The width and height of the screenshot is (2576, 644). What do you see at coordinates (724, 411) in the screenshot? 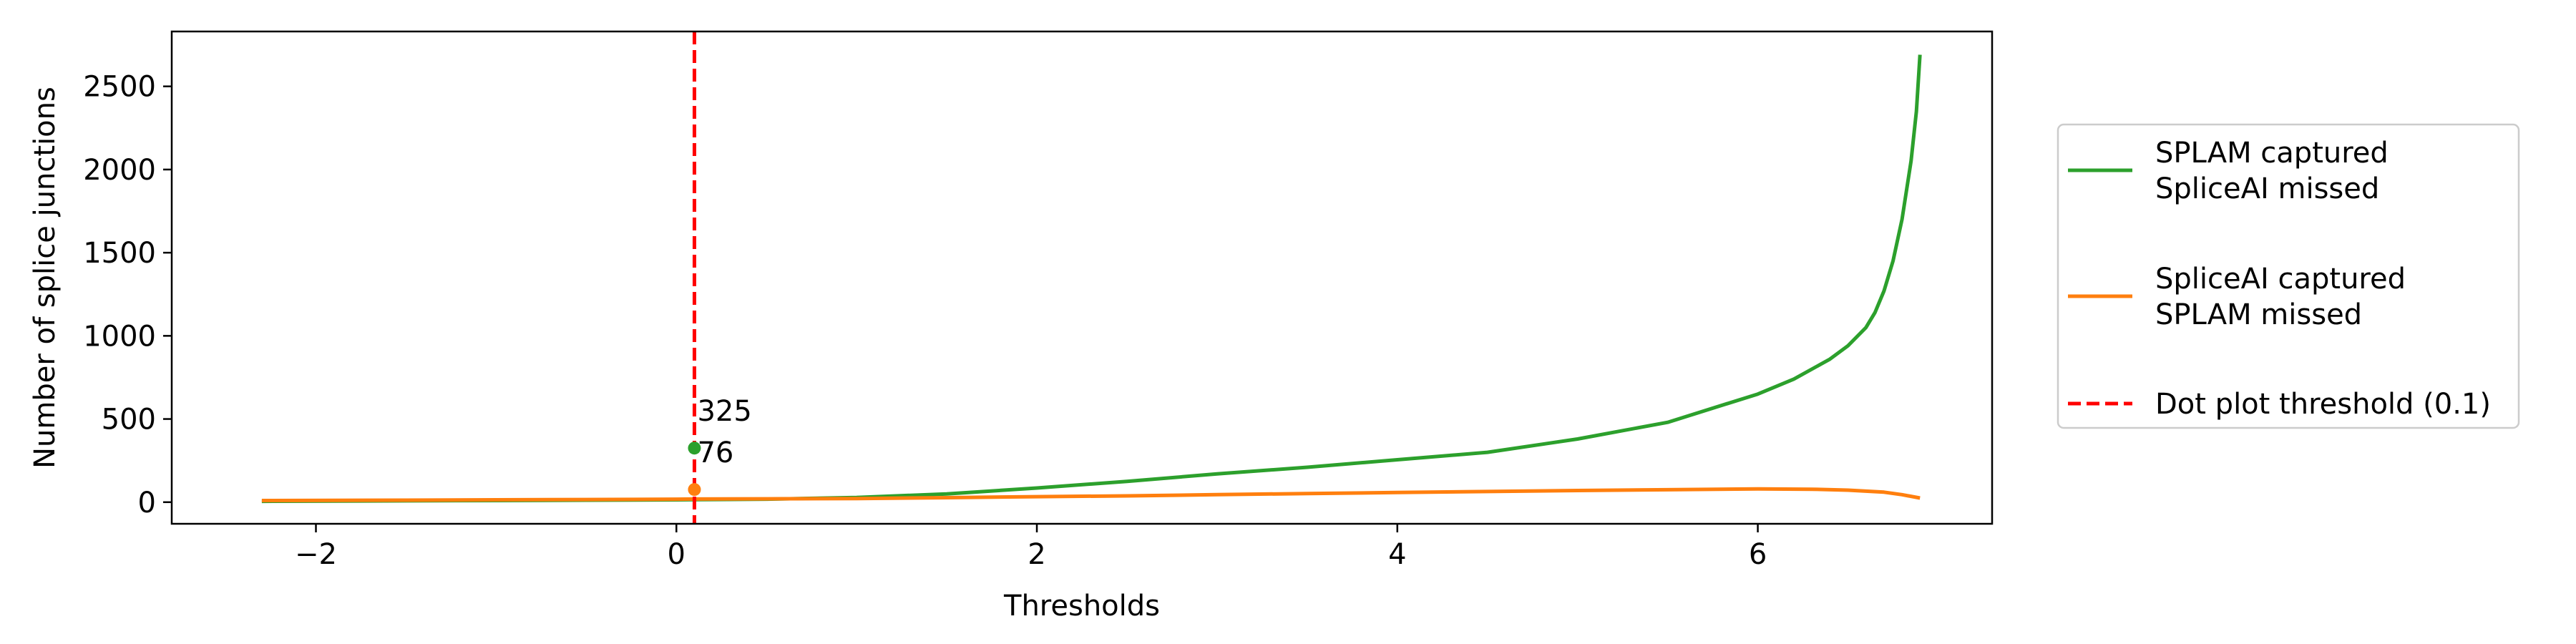
I see `annotation-label-0: 325` at bounding box center [724, 411].